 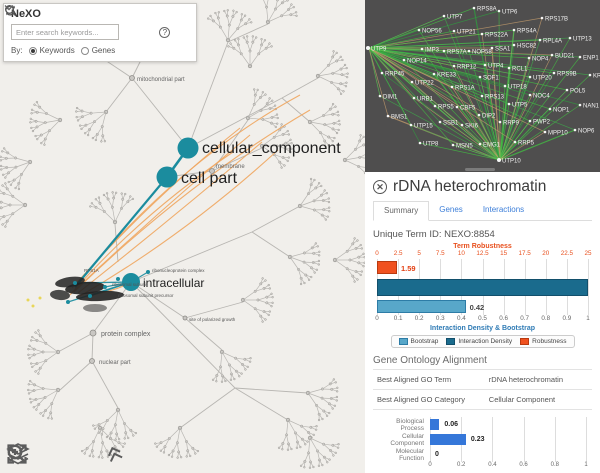 What do you see at coordinates (425, 100) in the screenshot?
I see `network-node-label: URB1` at bounding box center [425, 100].